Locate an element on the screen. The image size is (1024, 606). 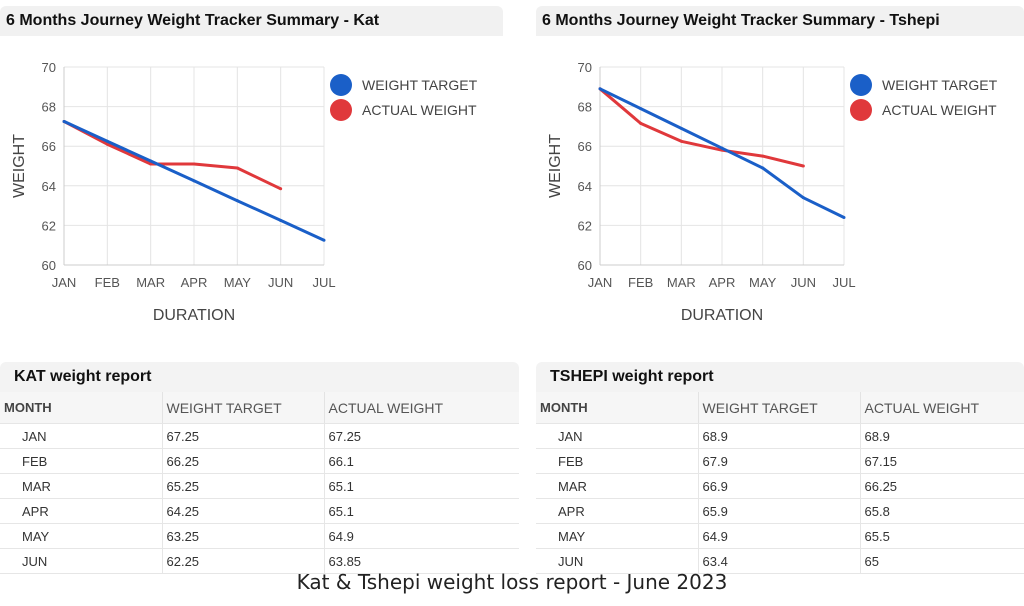
table-row: APR 65.9 65.8 is located at coordinates (780, 511).